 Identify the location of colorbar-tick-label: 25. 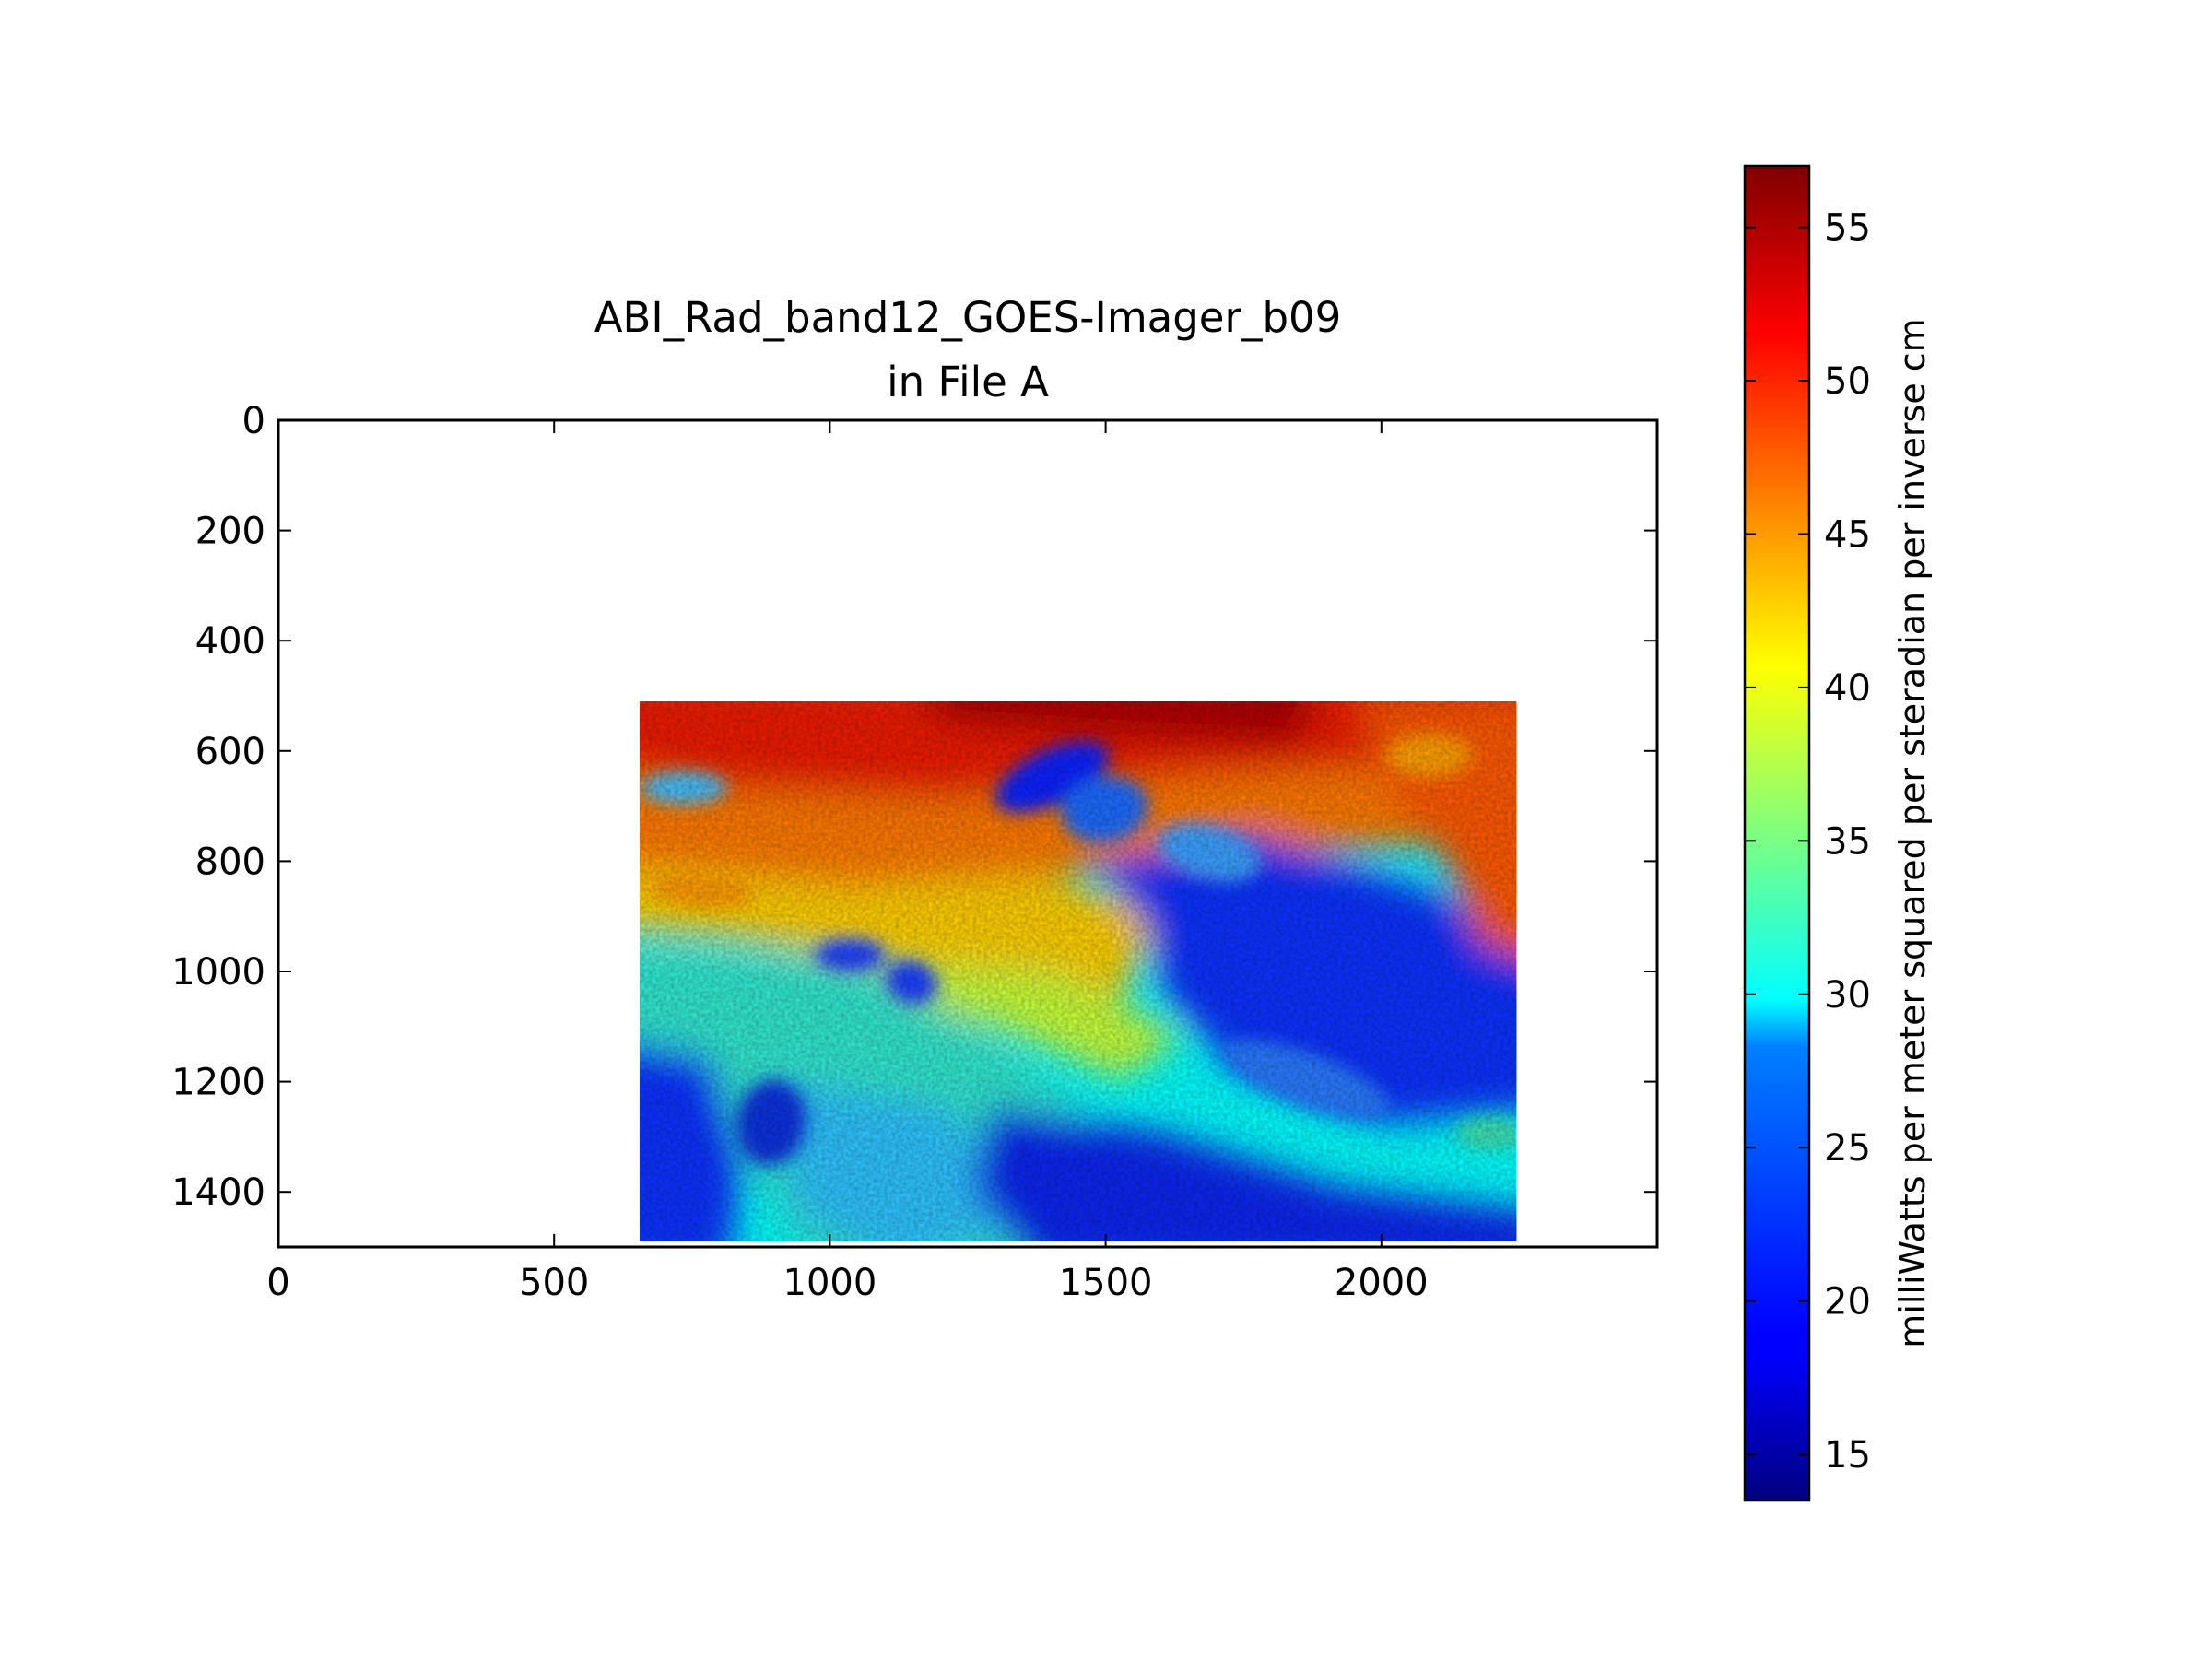
(1847, 1148).